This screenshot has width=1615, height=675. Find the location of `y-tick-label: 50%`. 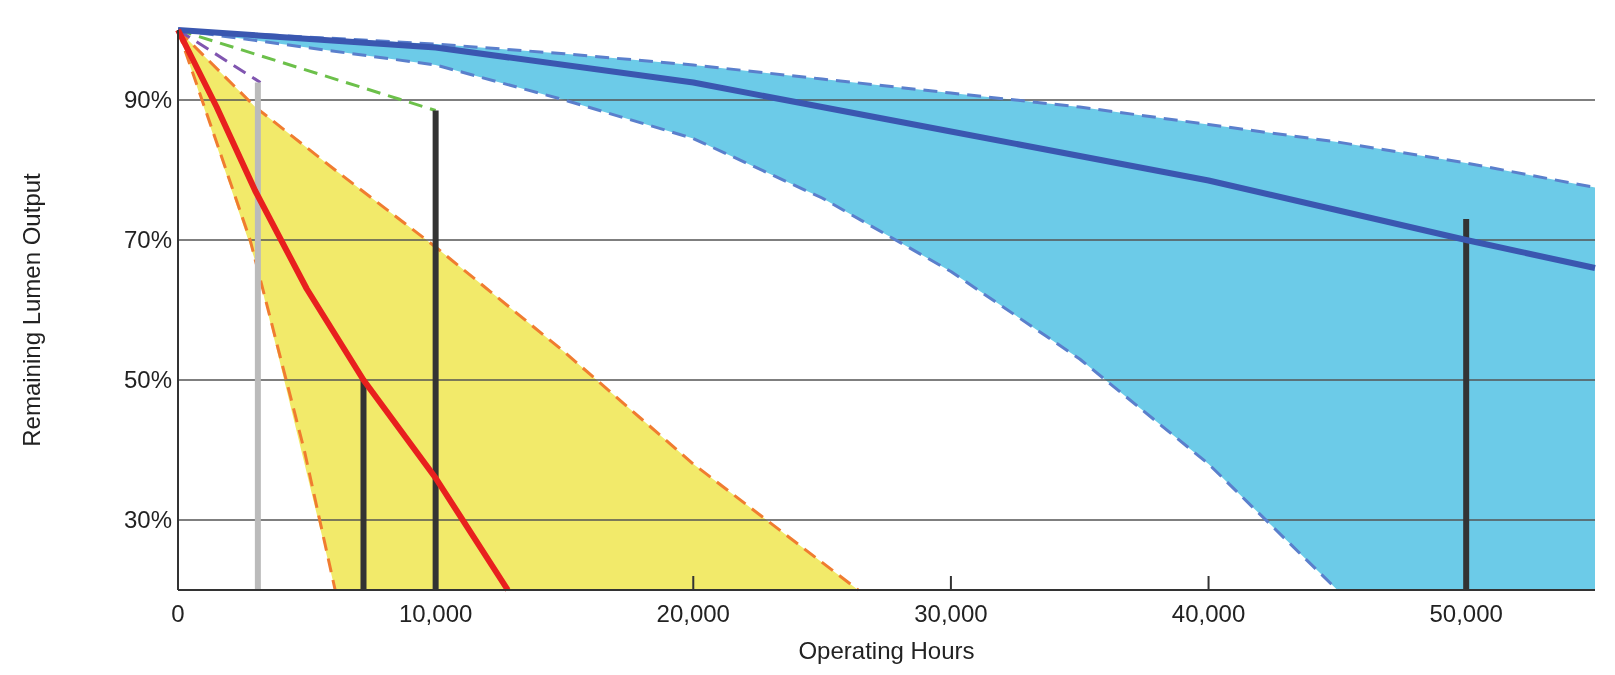

y-tick-label: 50% is located at coordinates (147, 380).